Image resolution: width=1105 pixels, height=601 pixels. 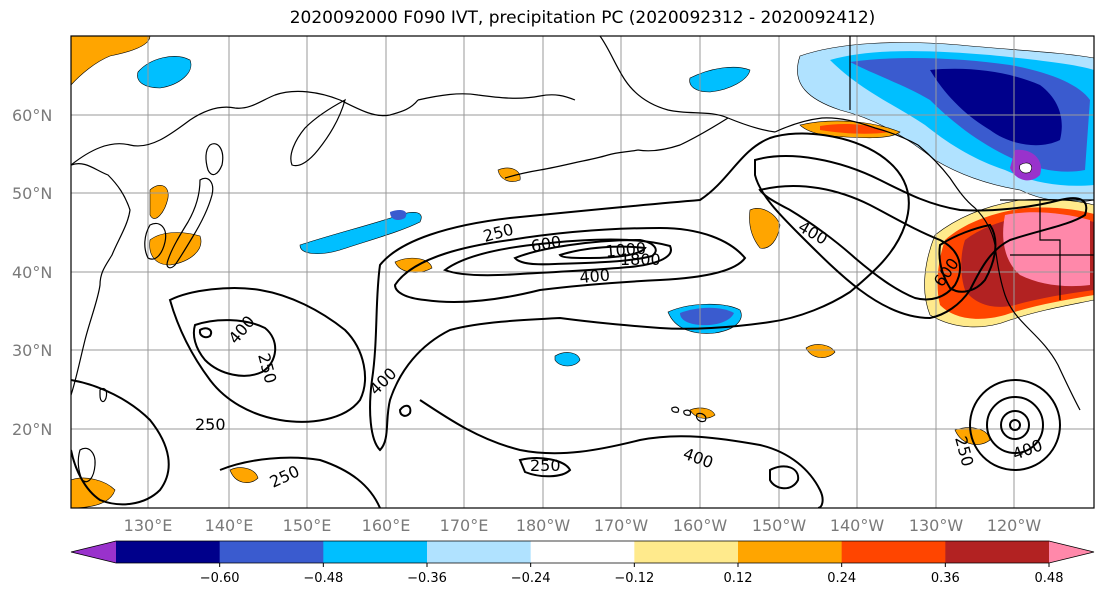 What do you see at coordinates (531, 578) in the screenshot?
I see `colorbar-tick-label: −0.24` at bounding box center [531, 578].